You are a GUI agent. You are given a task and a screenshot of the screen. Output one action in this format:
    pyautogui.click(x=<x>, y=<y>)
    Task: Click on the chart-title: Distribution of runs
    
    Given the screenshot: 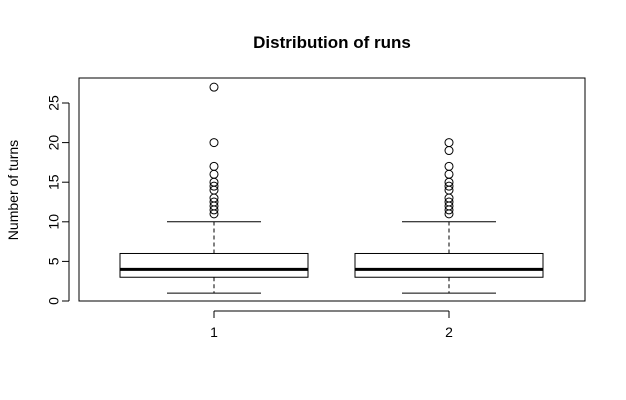 What is the action you would take?
    pyautogui.click(x=332, y=42)
    